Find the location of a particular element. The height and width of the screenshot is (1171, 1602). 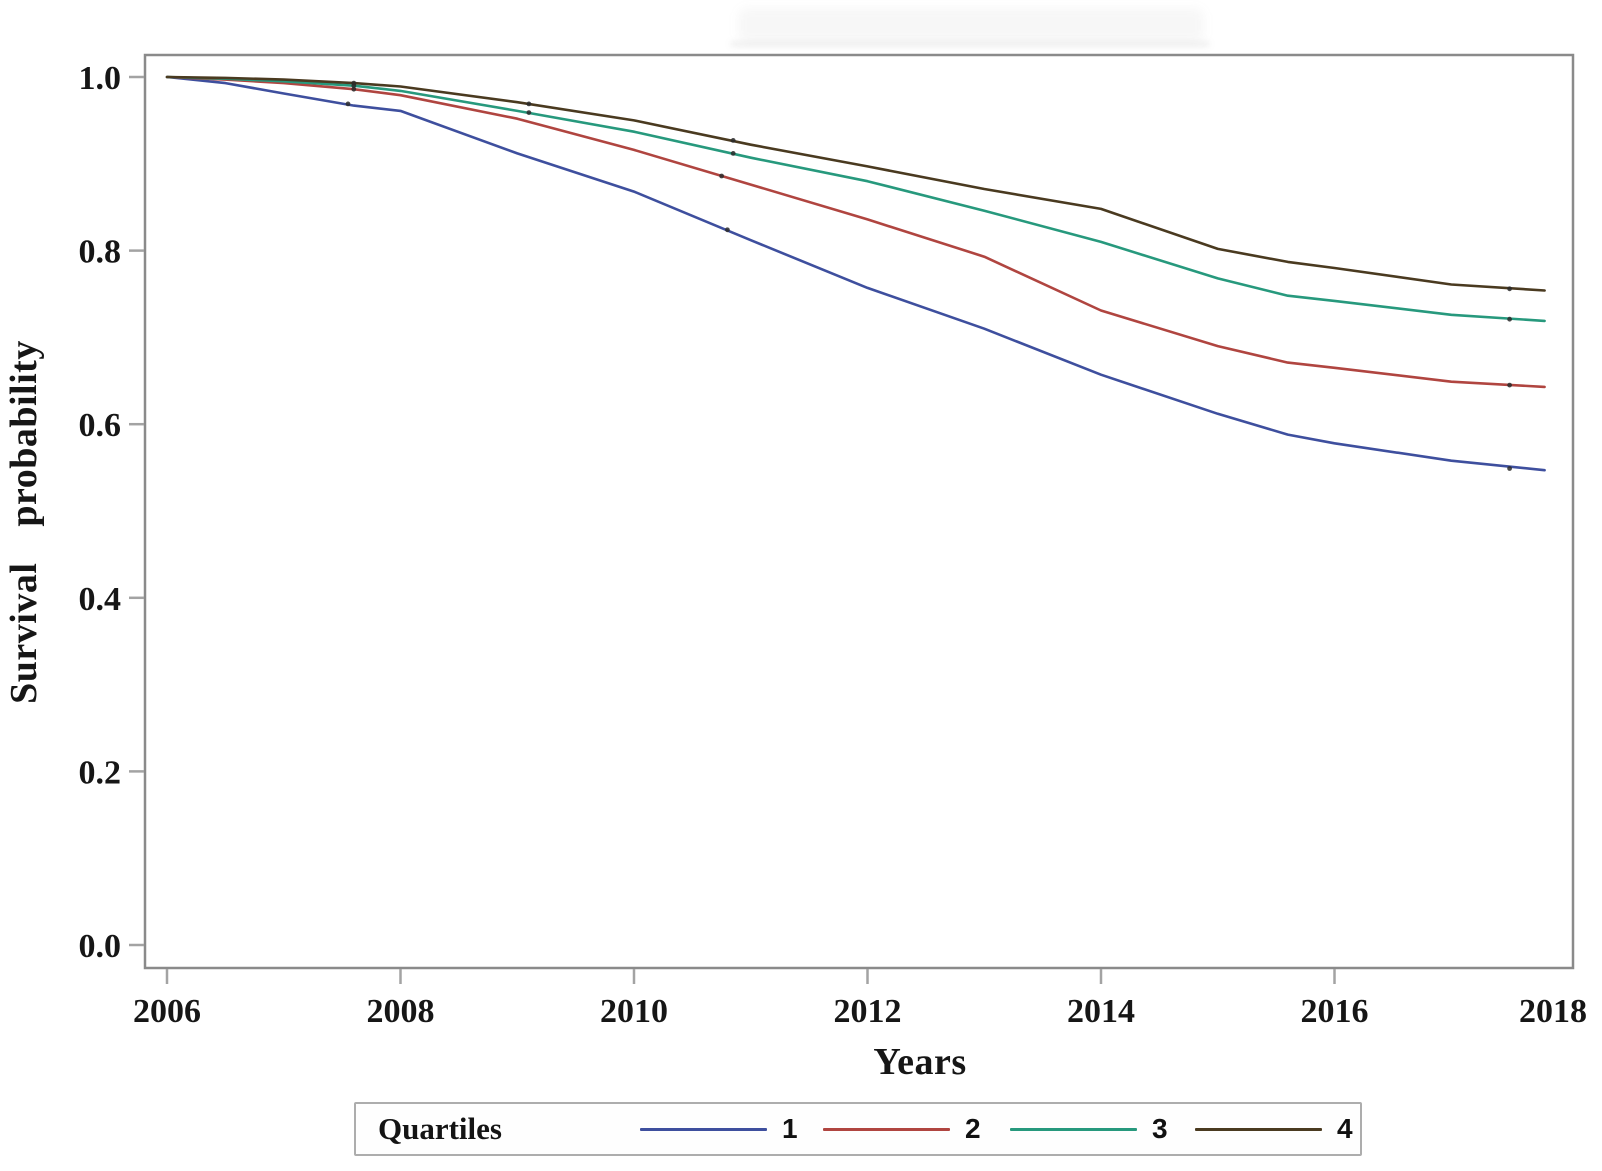

x-tick-label: 2012 is located at coordinates (868, 1011).